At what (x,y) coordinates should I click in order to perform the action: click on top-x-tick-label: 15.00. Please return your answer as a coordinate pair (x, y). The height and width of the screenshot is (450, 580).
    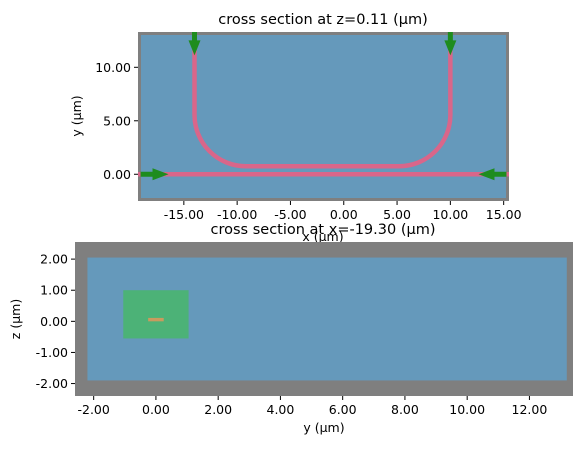
    Looking at the image, I should click on (504, 214).